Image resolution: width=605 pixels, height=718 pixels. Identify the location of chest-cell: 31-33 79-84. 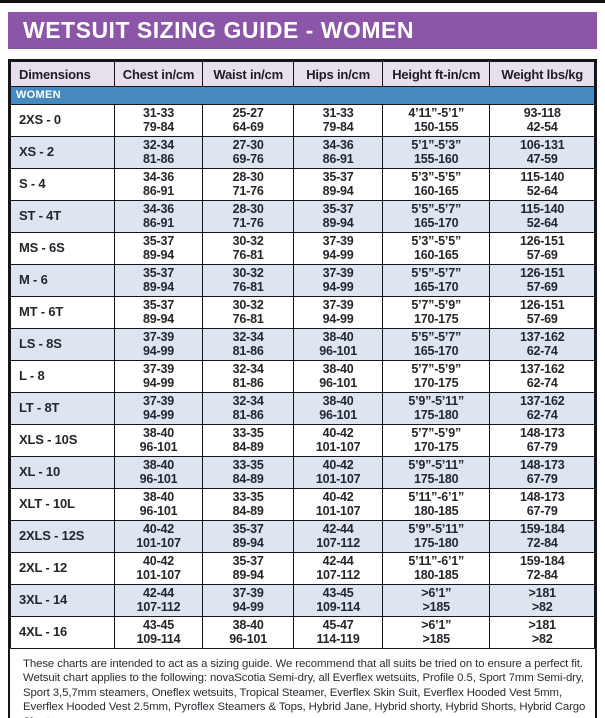
(158, 120).